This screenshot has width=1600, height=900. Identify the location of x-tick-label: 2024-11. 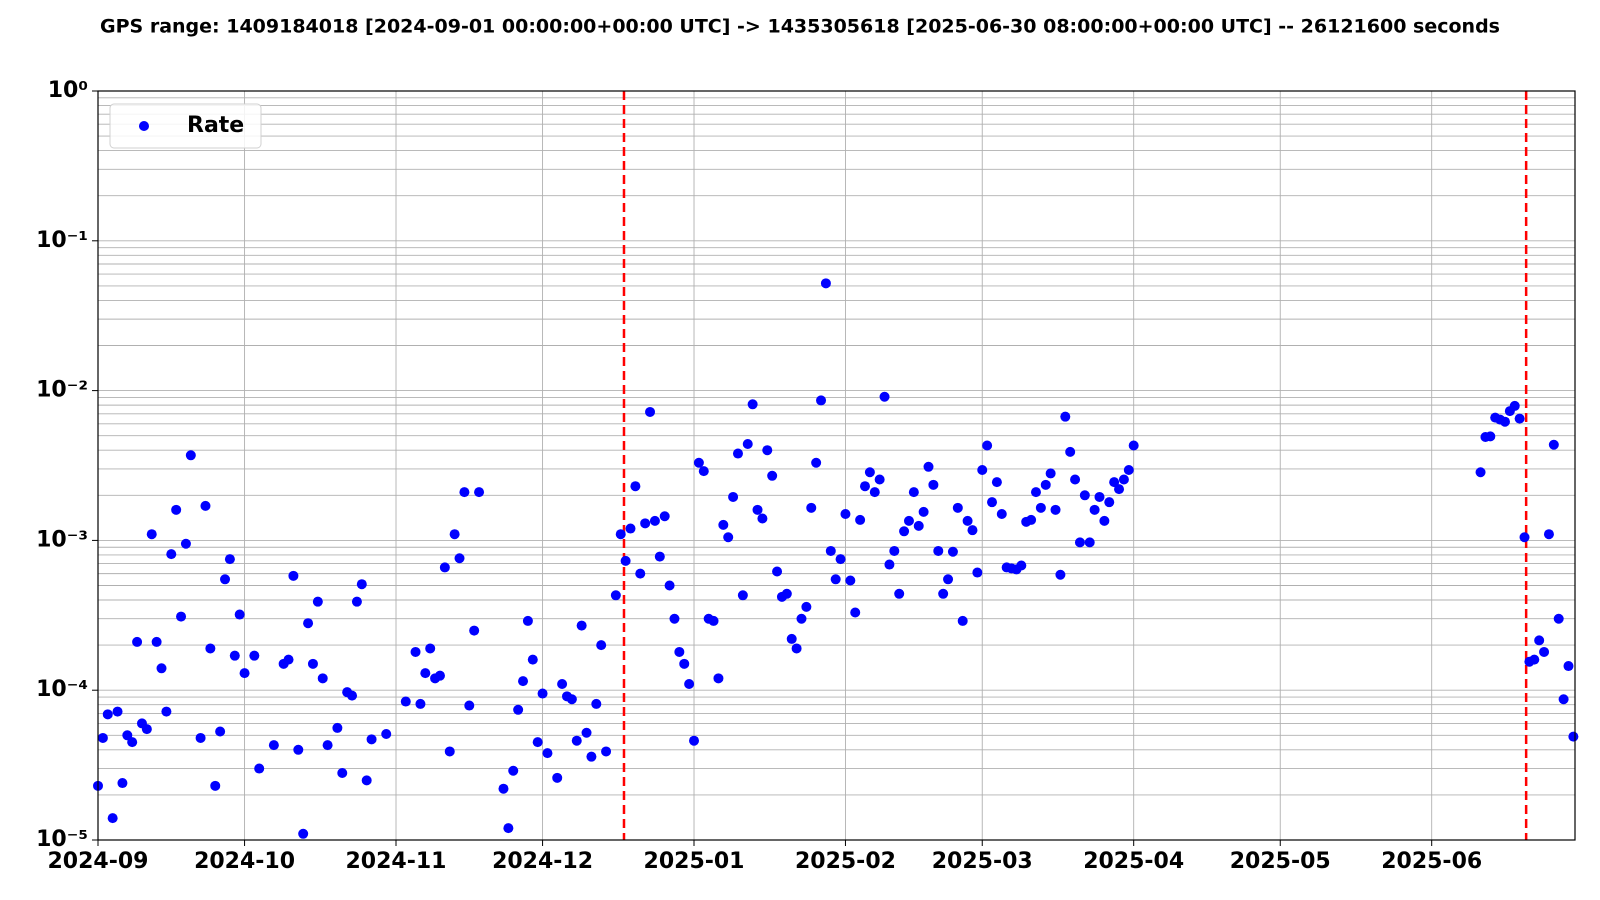
(396, 861).